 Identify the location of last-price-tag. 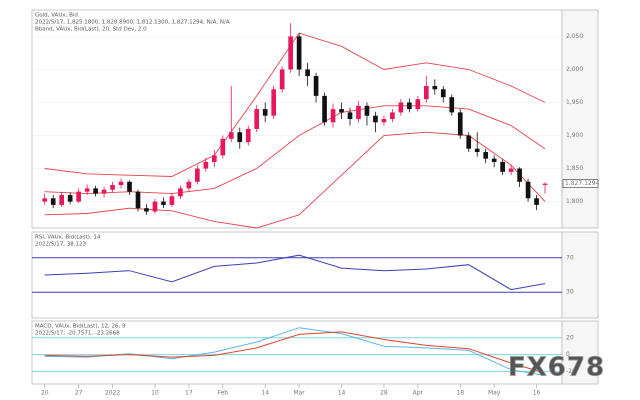
(580, 183).